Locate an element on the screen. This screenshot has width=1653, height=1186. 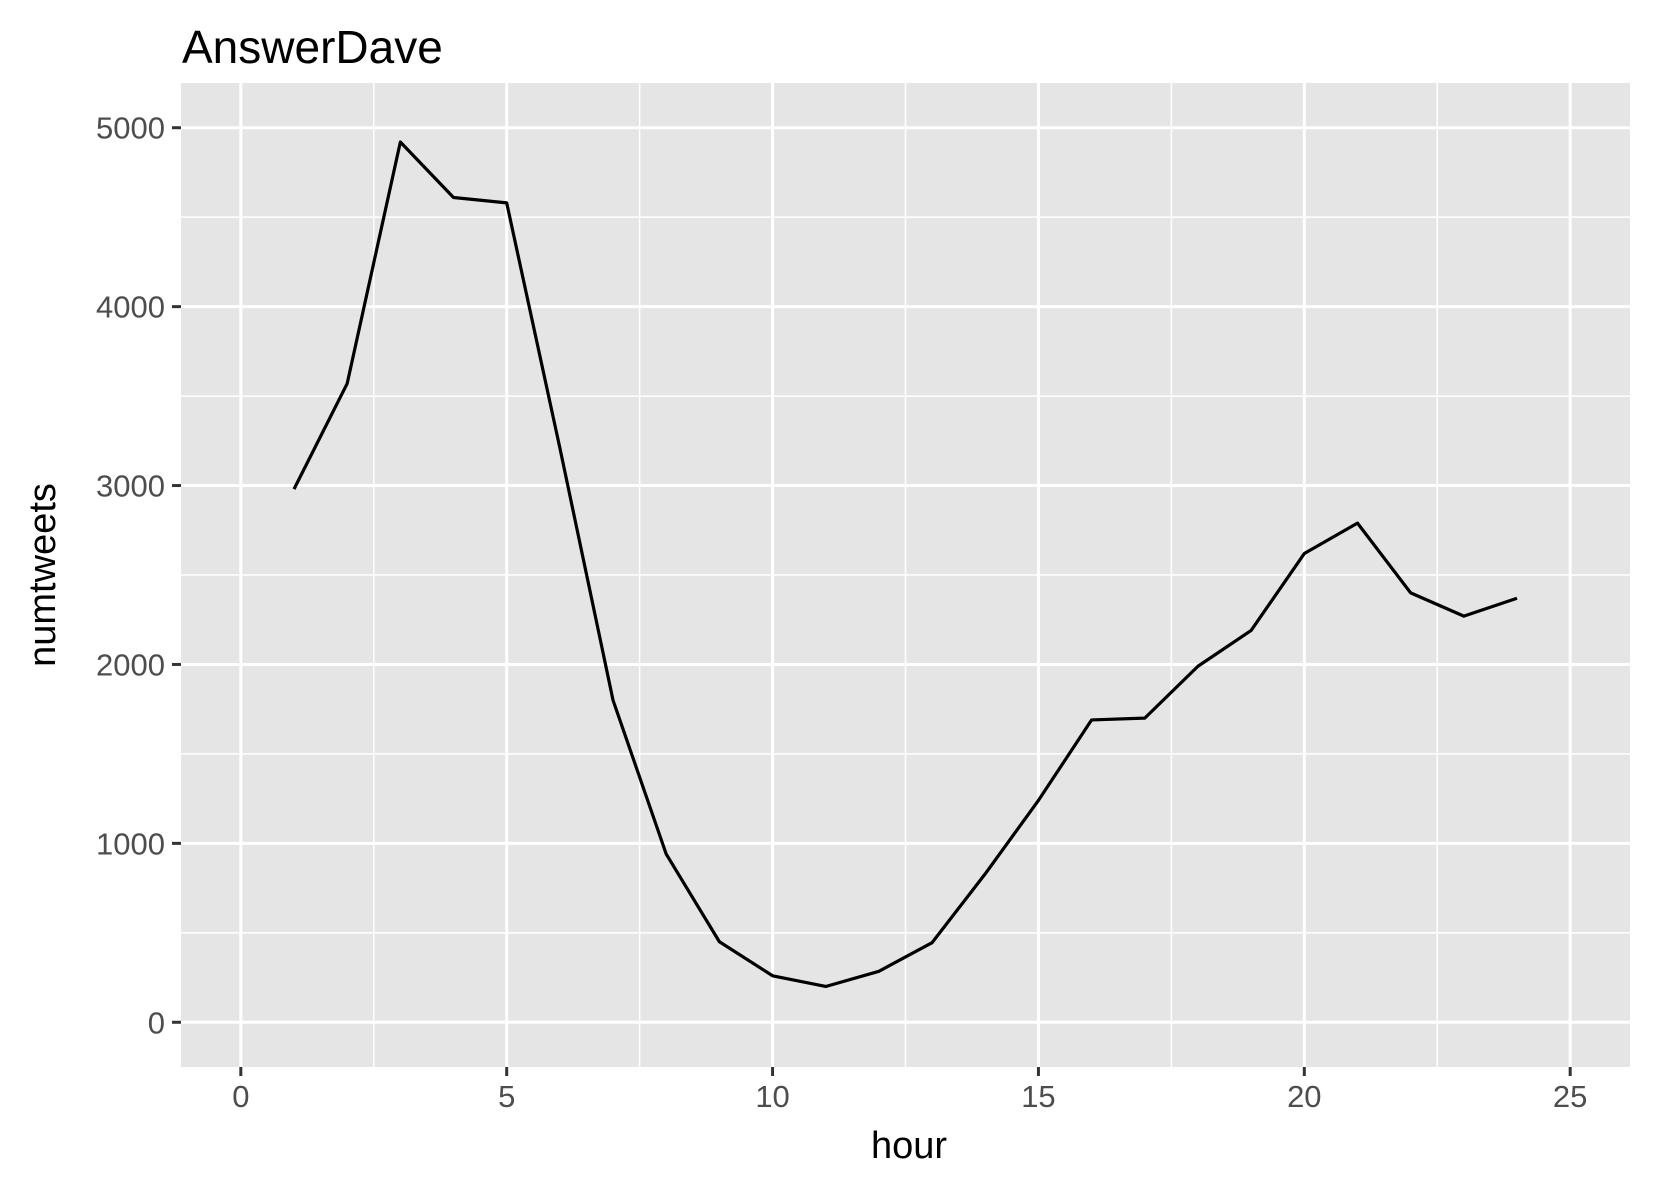
x-tick-label: 15 is located at coordinates (1038, 1096).